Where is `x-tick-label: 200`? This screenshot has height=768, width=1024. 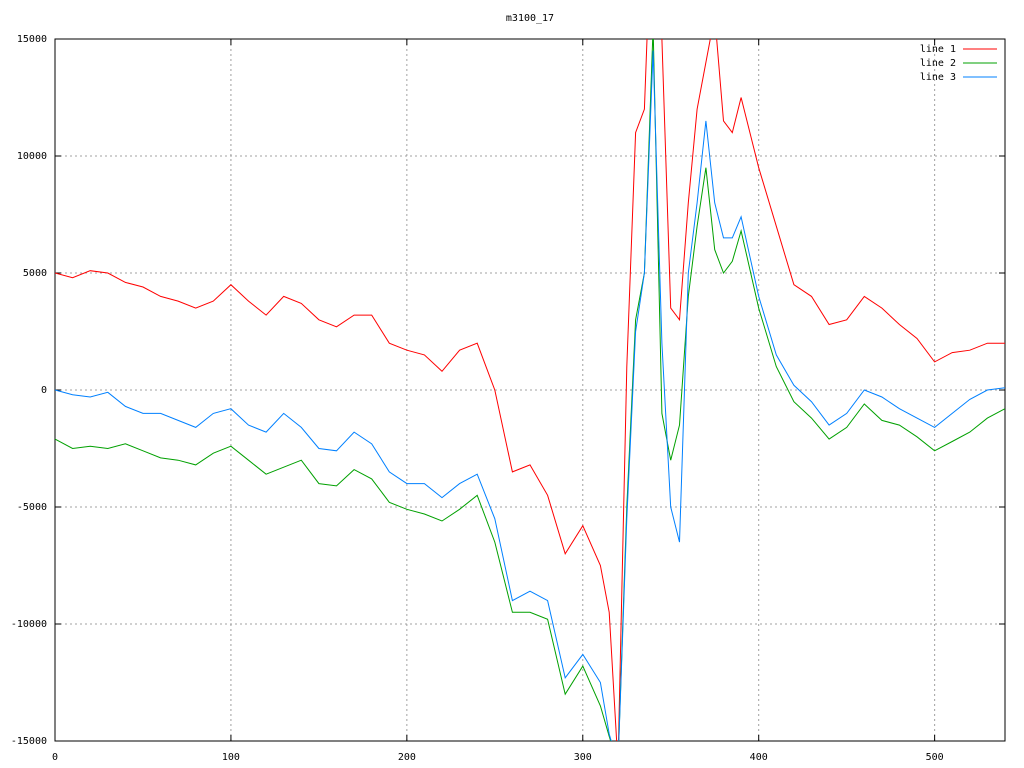
x-tick-label: 200 is located at coordinates (407, 757).